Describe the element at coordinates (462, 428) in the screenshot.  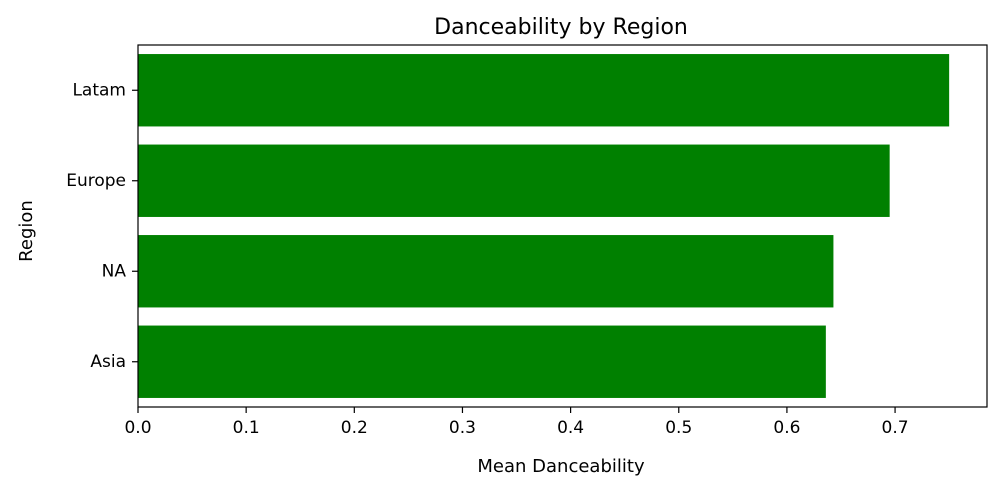
I see `x-tick-label: 0.3` at that location.